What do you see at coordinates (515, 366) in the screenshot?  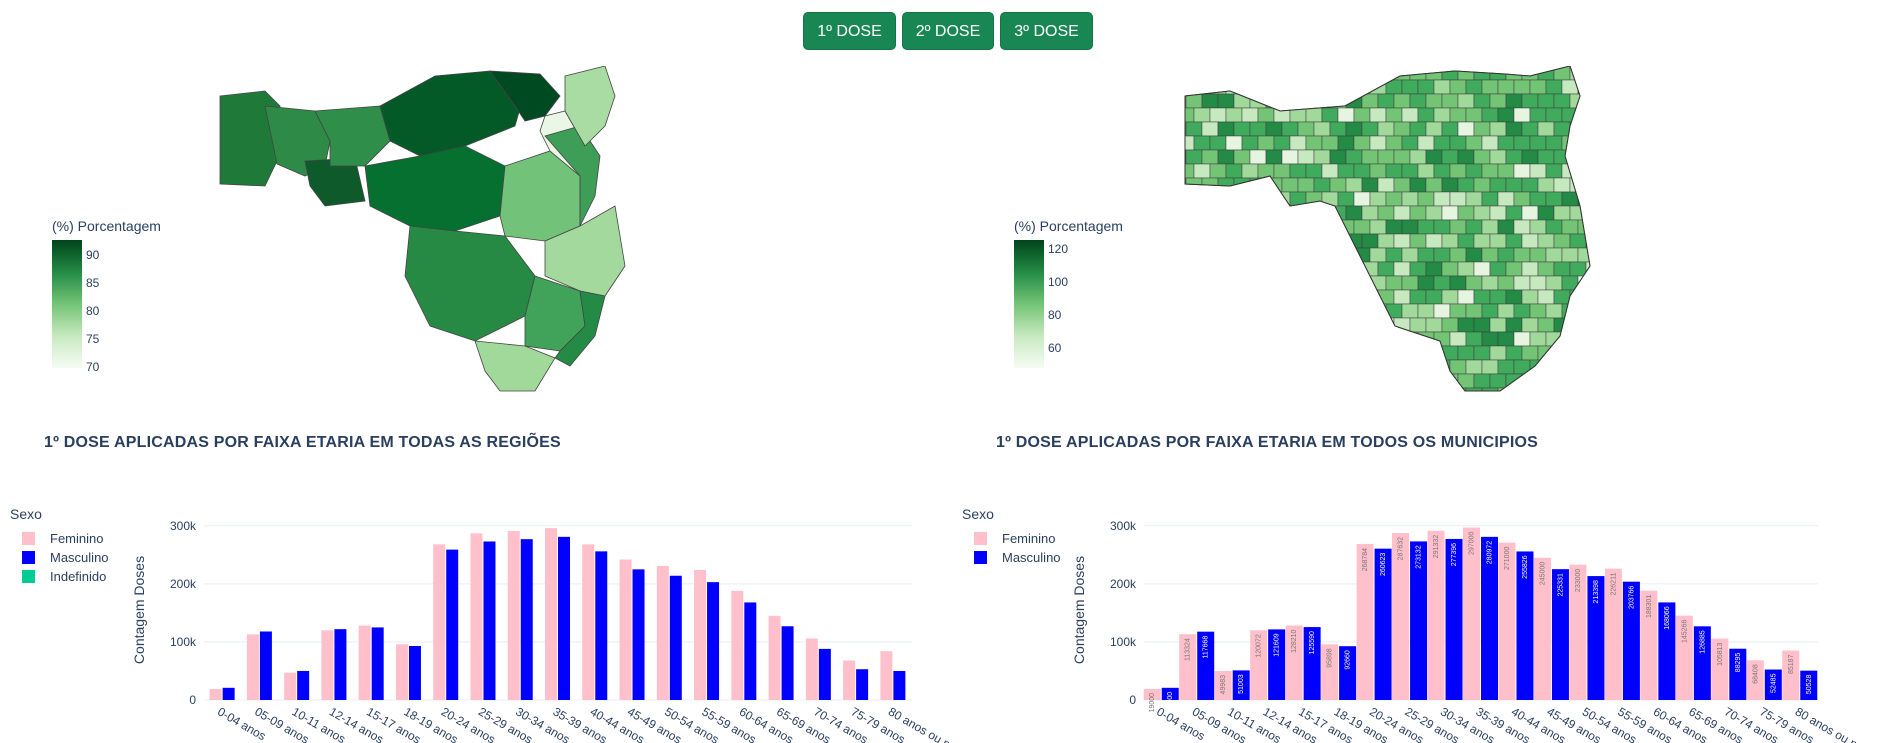 I see `region-extremo-sul` at bounding box center [515, 366].